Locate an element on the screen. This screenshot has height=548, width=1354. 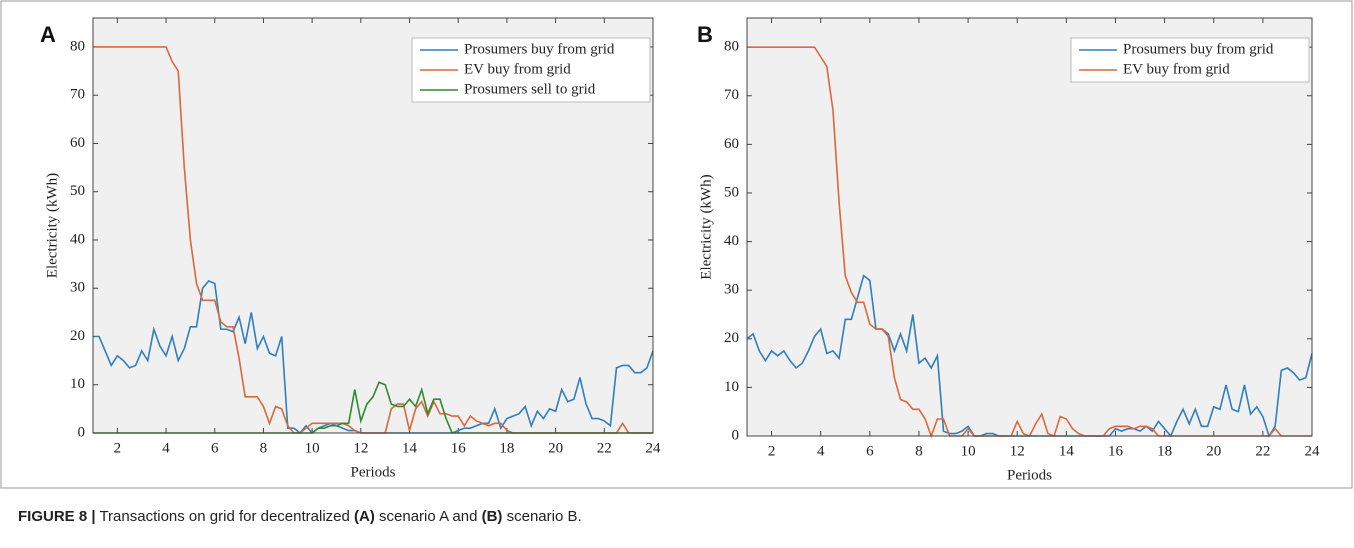
legend-label: Prosumers sell to grid is located at coordinates (530, 89).